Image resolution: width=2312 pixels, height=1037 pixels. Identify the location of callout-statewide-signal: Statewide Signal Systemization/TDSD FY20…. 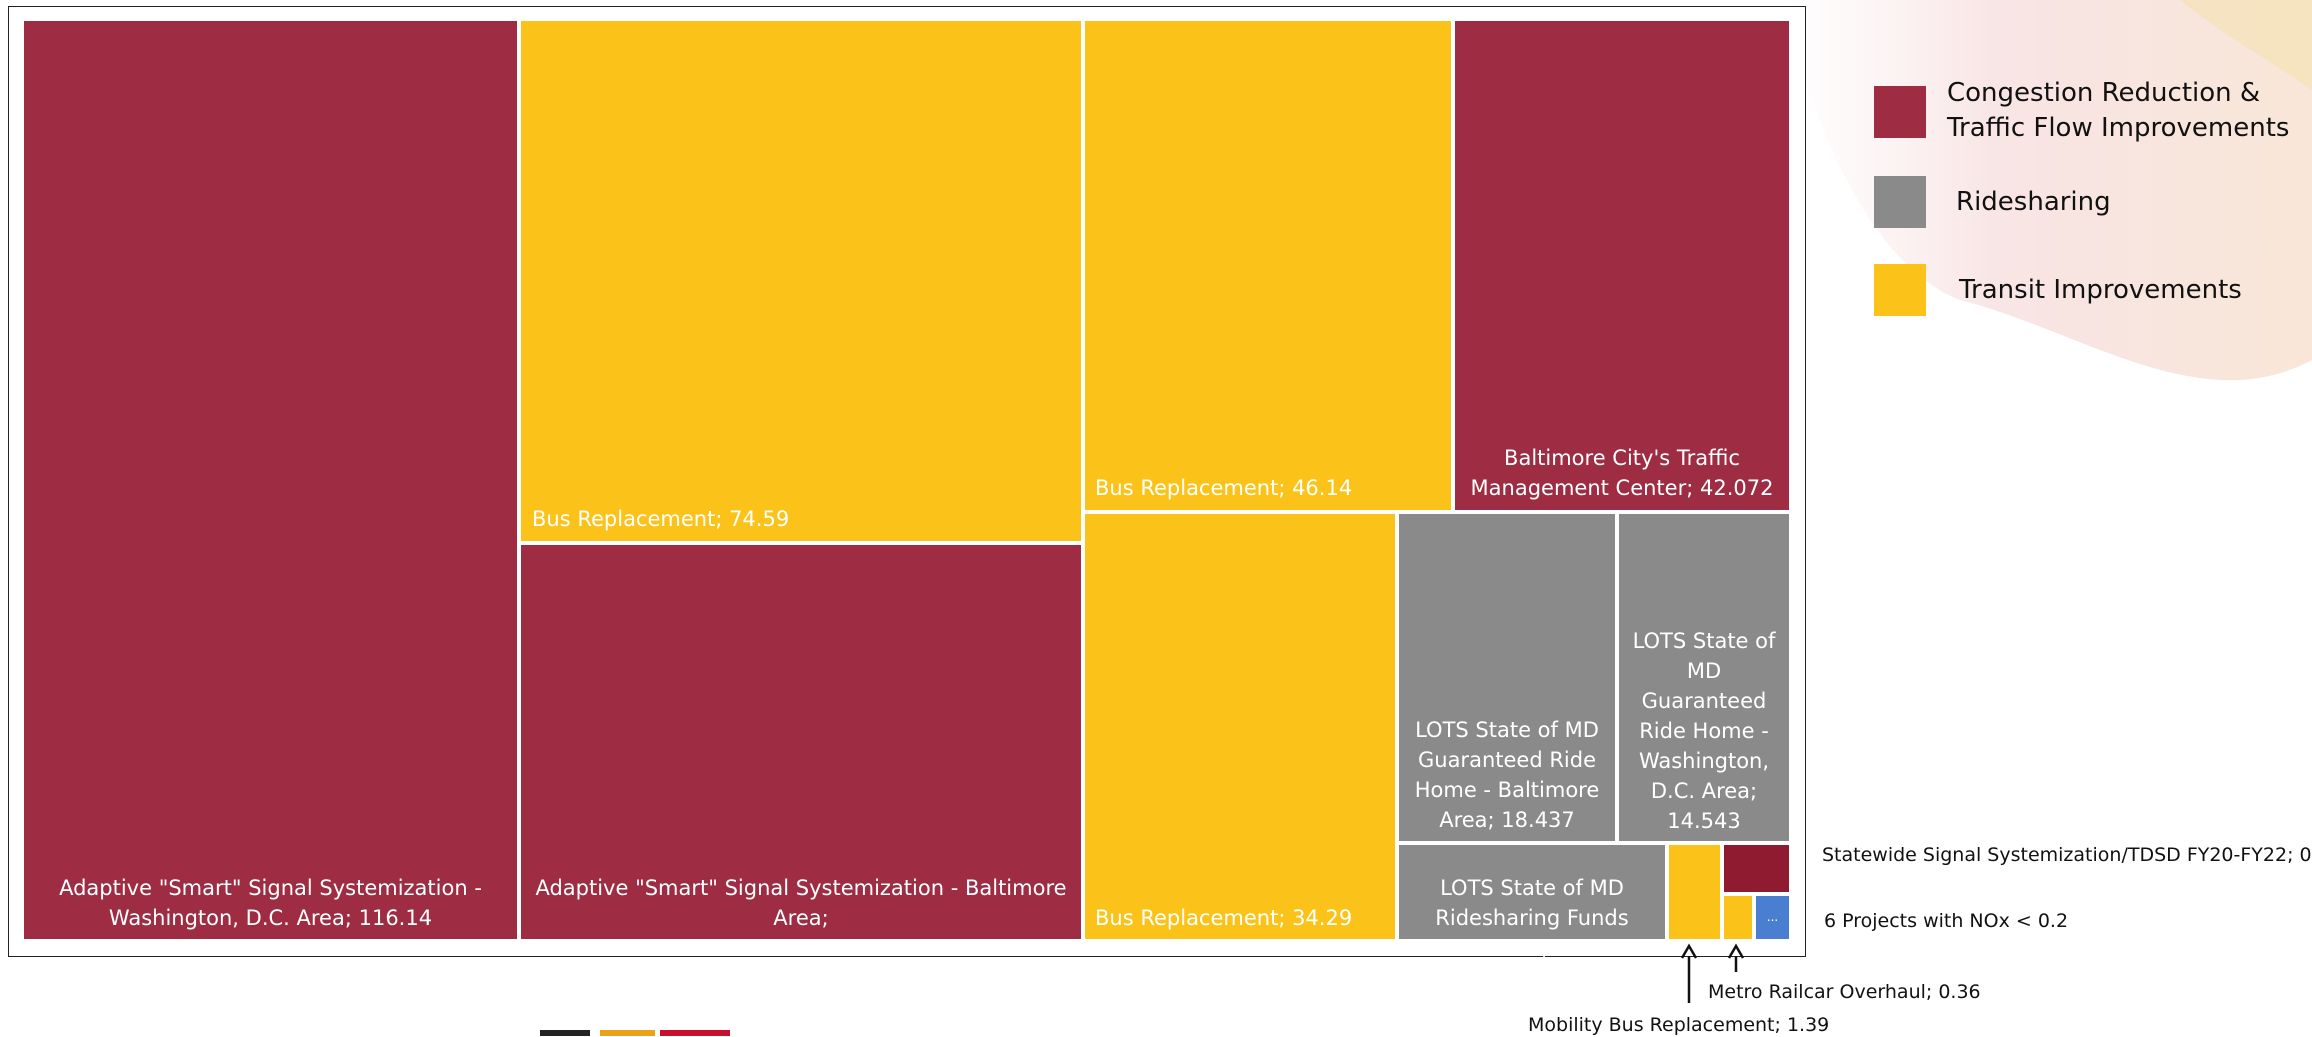
(2067, 855).